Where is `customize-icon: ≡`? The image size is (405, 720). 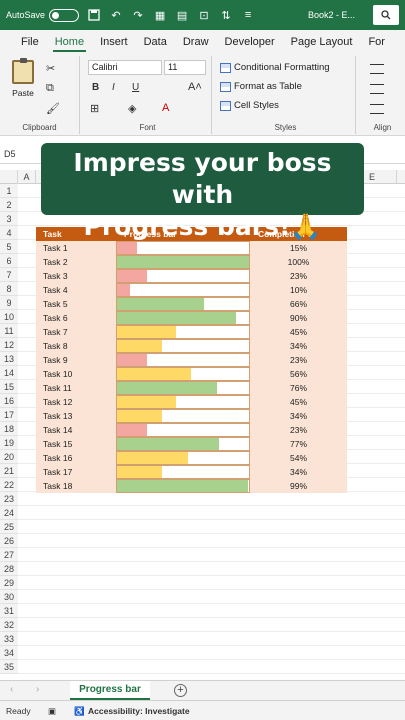
customize-icon: ≡ is located at coordinates (248, 15).